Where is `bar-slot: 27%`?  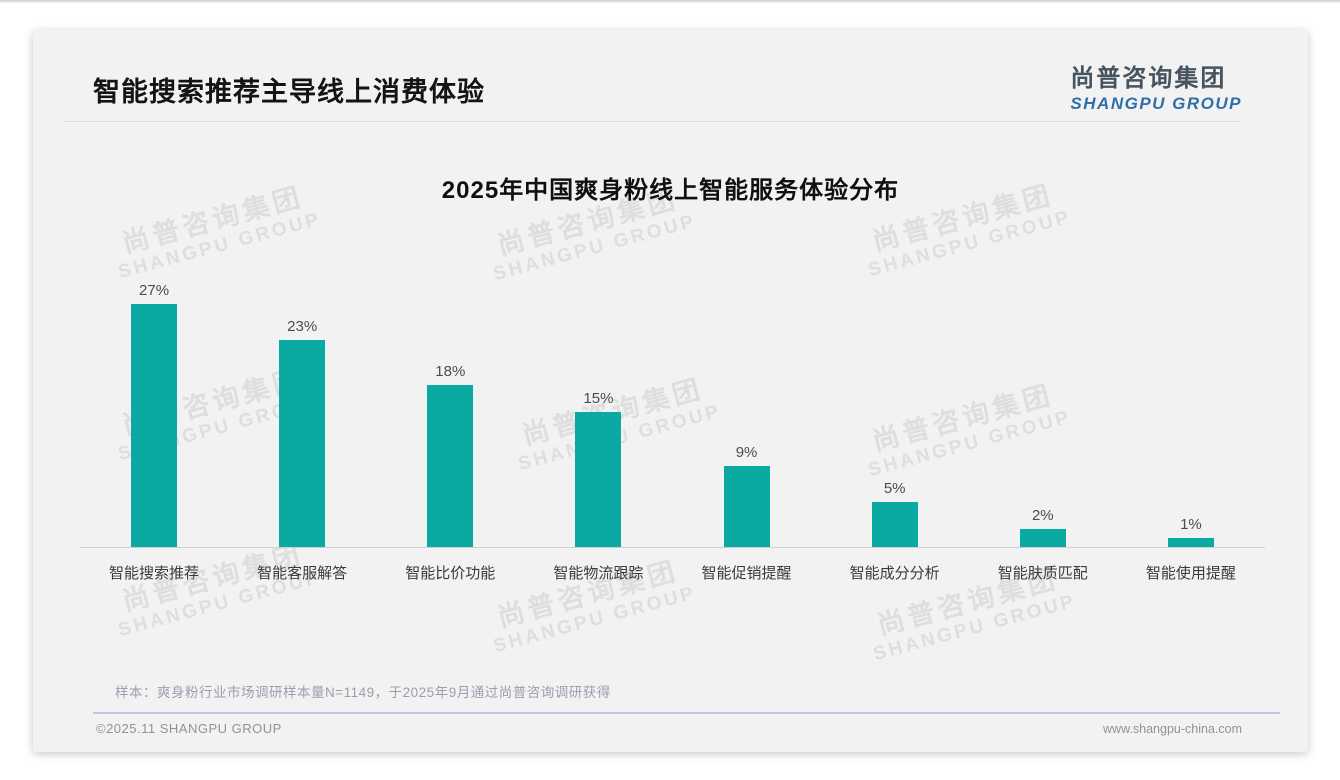 bar-slot: 27% is located at coordinates (154, 397).